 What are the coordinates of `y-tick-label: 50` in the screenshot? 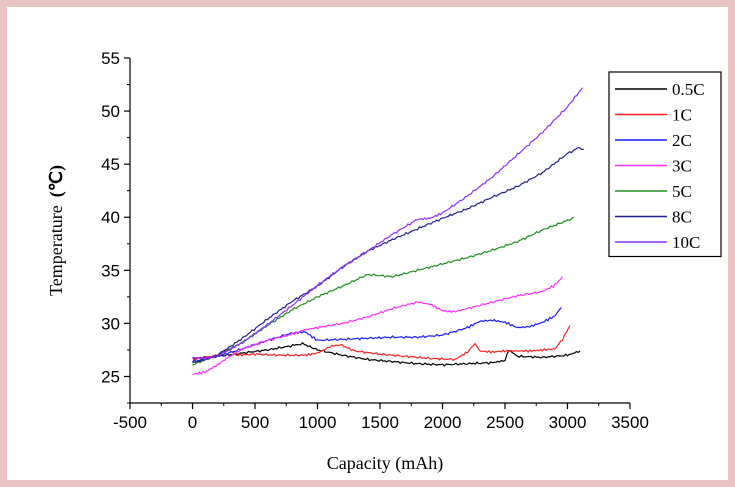 It's located at (110, 111).